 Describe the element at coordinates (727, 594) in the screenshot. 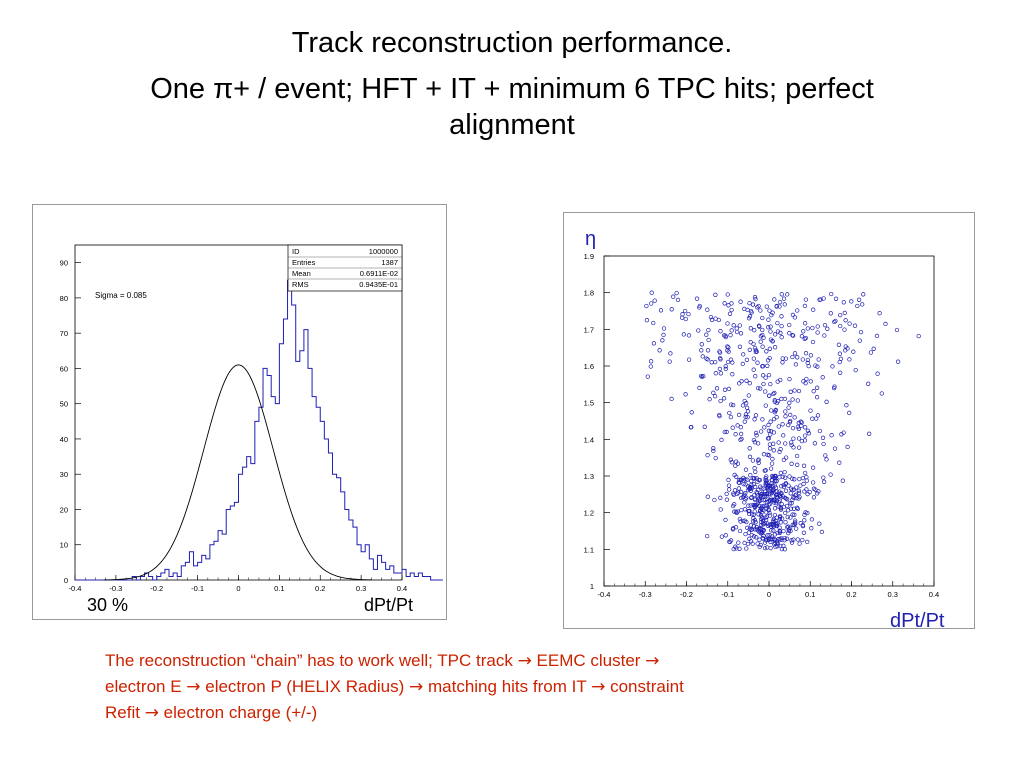

I see `x-tick-label: -0.1` at that location.